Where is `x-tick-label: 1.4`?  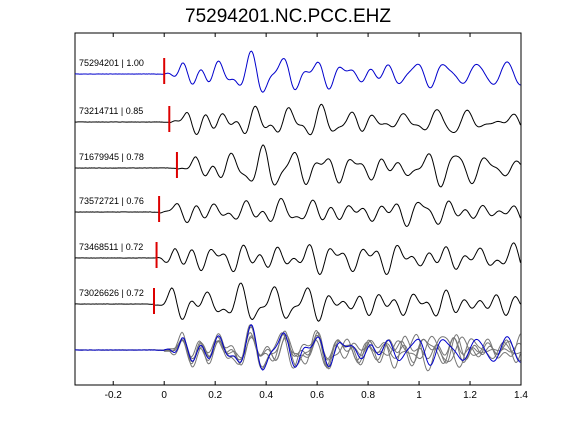 x-tick-label: 1.4 is located at coordinates (521, 395).